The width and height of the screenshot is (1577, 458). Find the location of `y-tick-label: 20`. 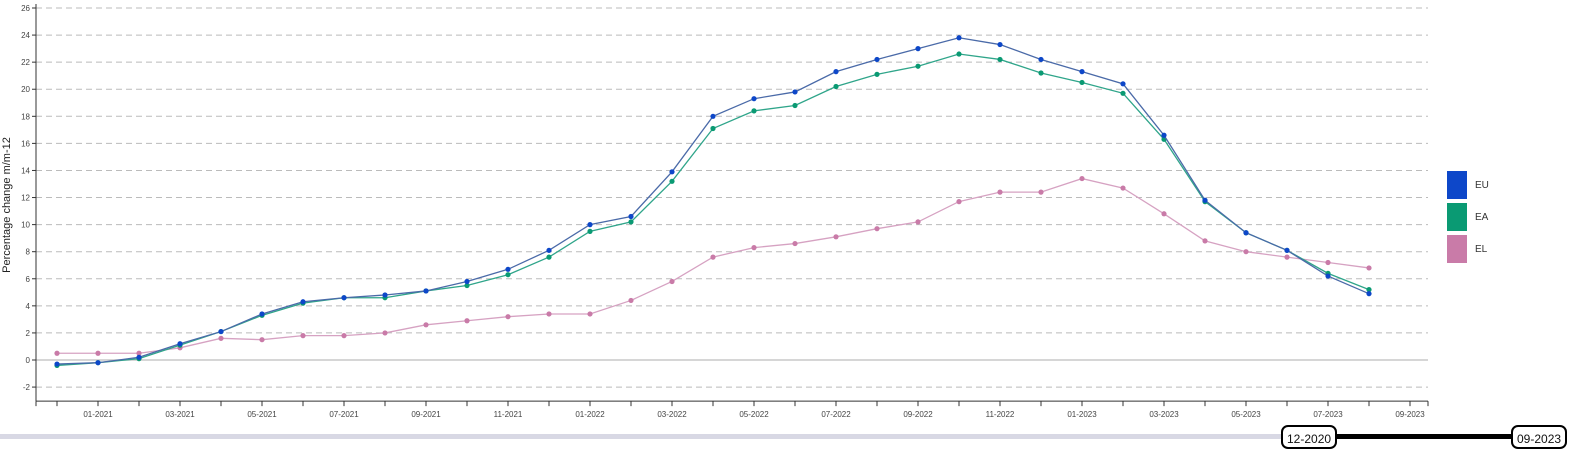

y-tick-label: 20 is located at coordinates (25, 89).